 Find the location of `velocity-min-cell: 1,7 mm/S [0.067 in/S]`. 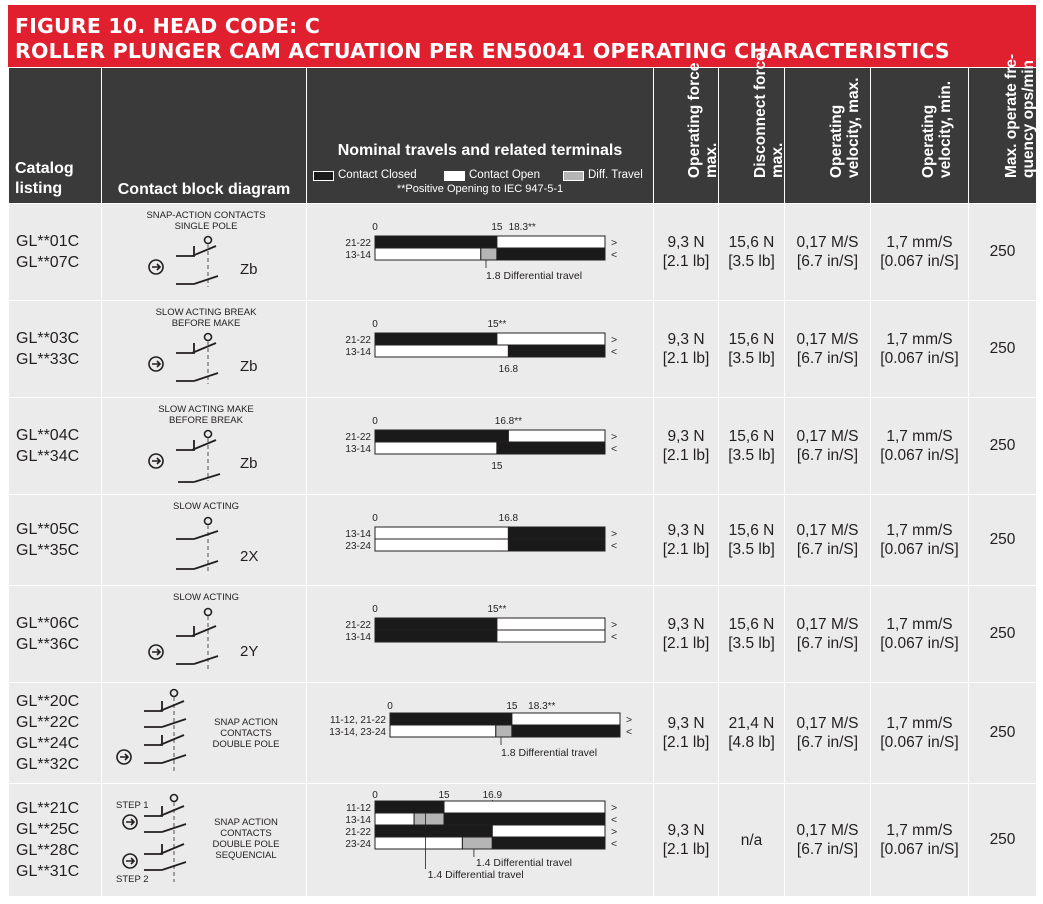

velocity-min-cell: 1,7 mm/S [0.067 in/S] is located at coordinates (919, 446).